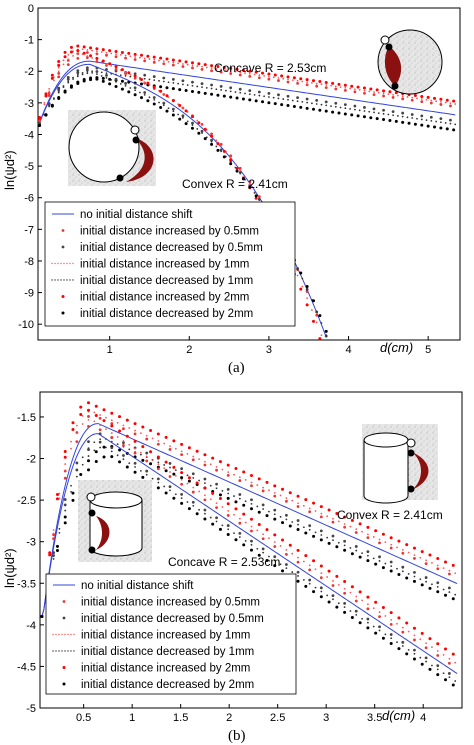  Describe the element at coordinates (9, 568) in the screenshot. I see `y-axis-label-b: ln(ψd²)` at that location.